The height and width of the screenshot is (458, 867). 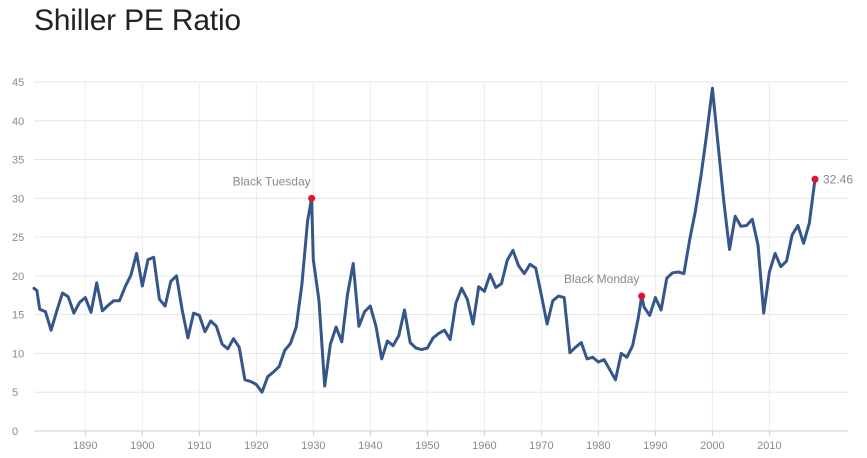 I want to click on y-tick-label-10: 10, so click(x=18, y=354).